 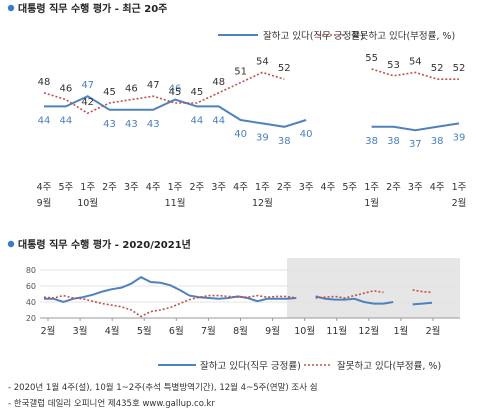 What do you see at coordinates (240, 72) in the screenshot?
I see `disapprove-label-1: 51` at bounding box center [240, 72].